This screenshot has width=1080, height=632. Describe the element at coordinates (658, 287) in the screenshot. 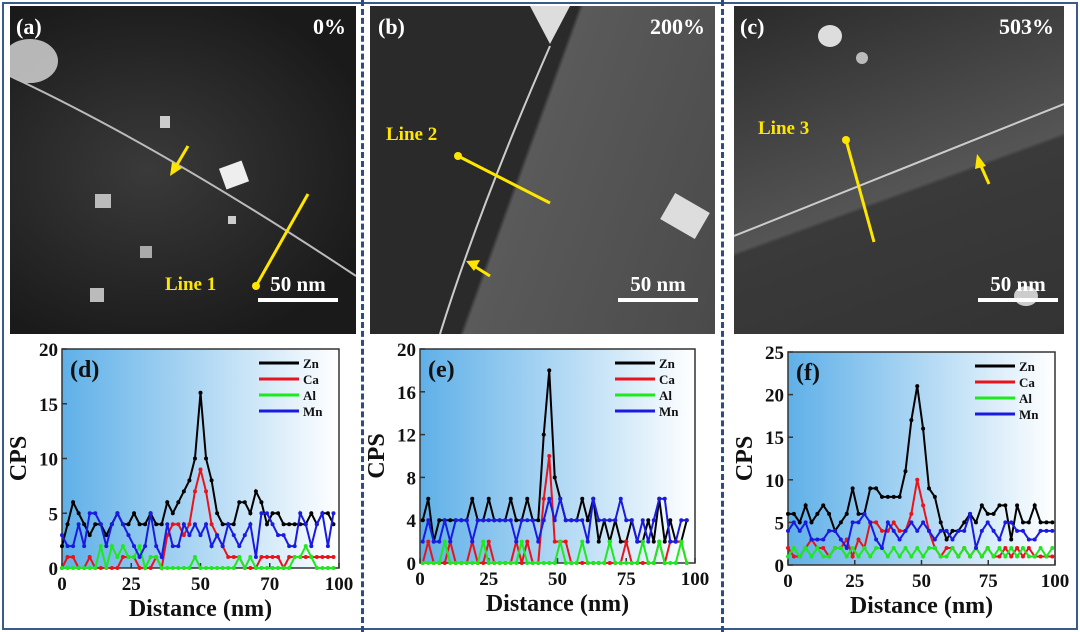

I see `scale-bar: 50 nm` at that location.